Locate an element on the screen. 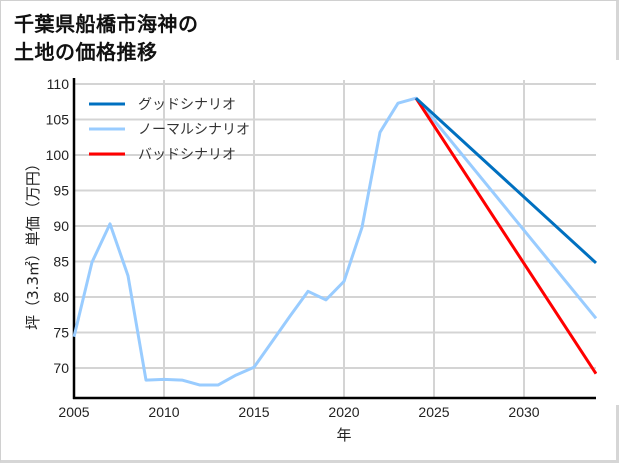 This screenshot has height=465, width=621. y-tick-label: 110 is located at coordinates (58, 84).